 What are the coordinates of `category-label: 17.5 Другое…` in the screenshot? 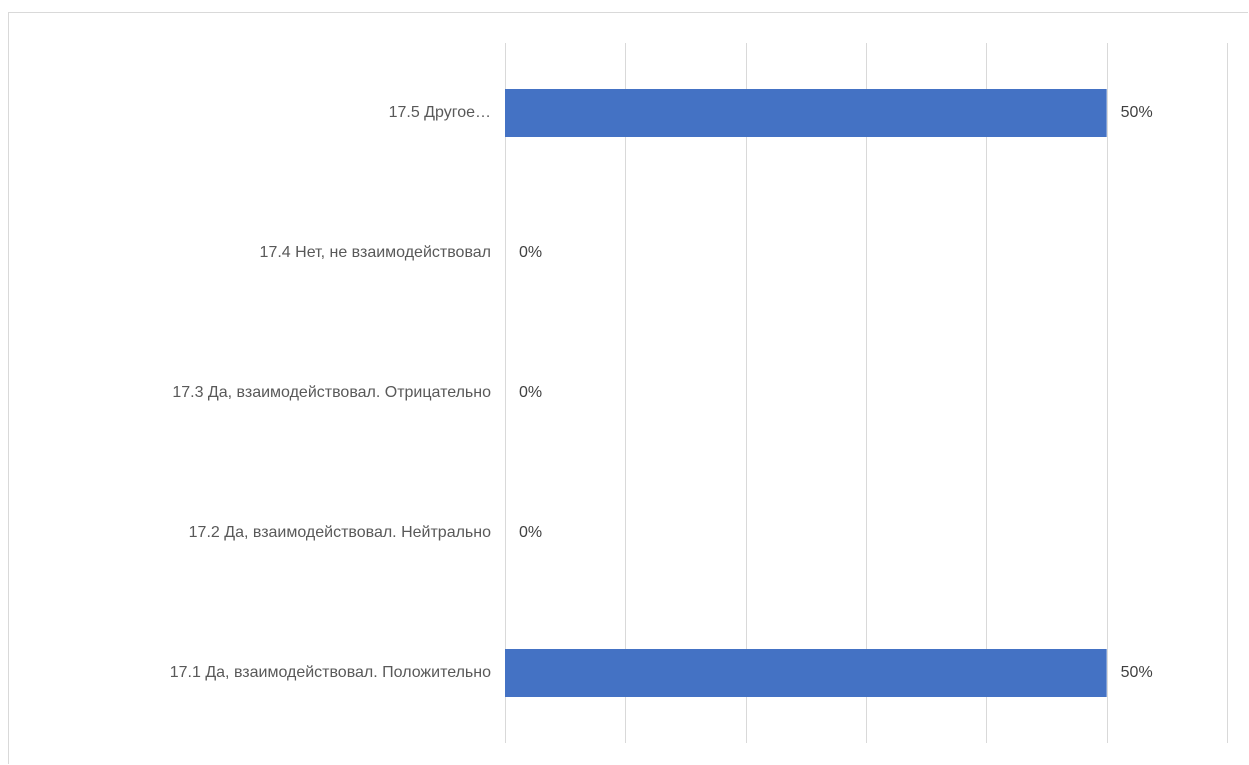 It's located at (440, 112).